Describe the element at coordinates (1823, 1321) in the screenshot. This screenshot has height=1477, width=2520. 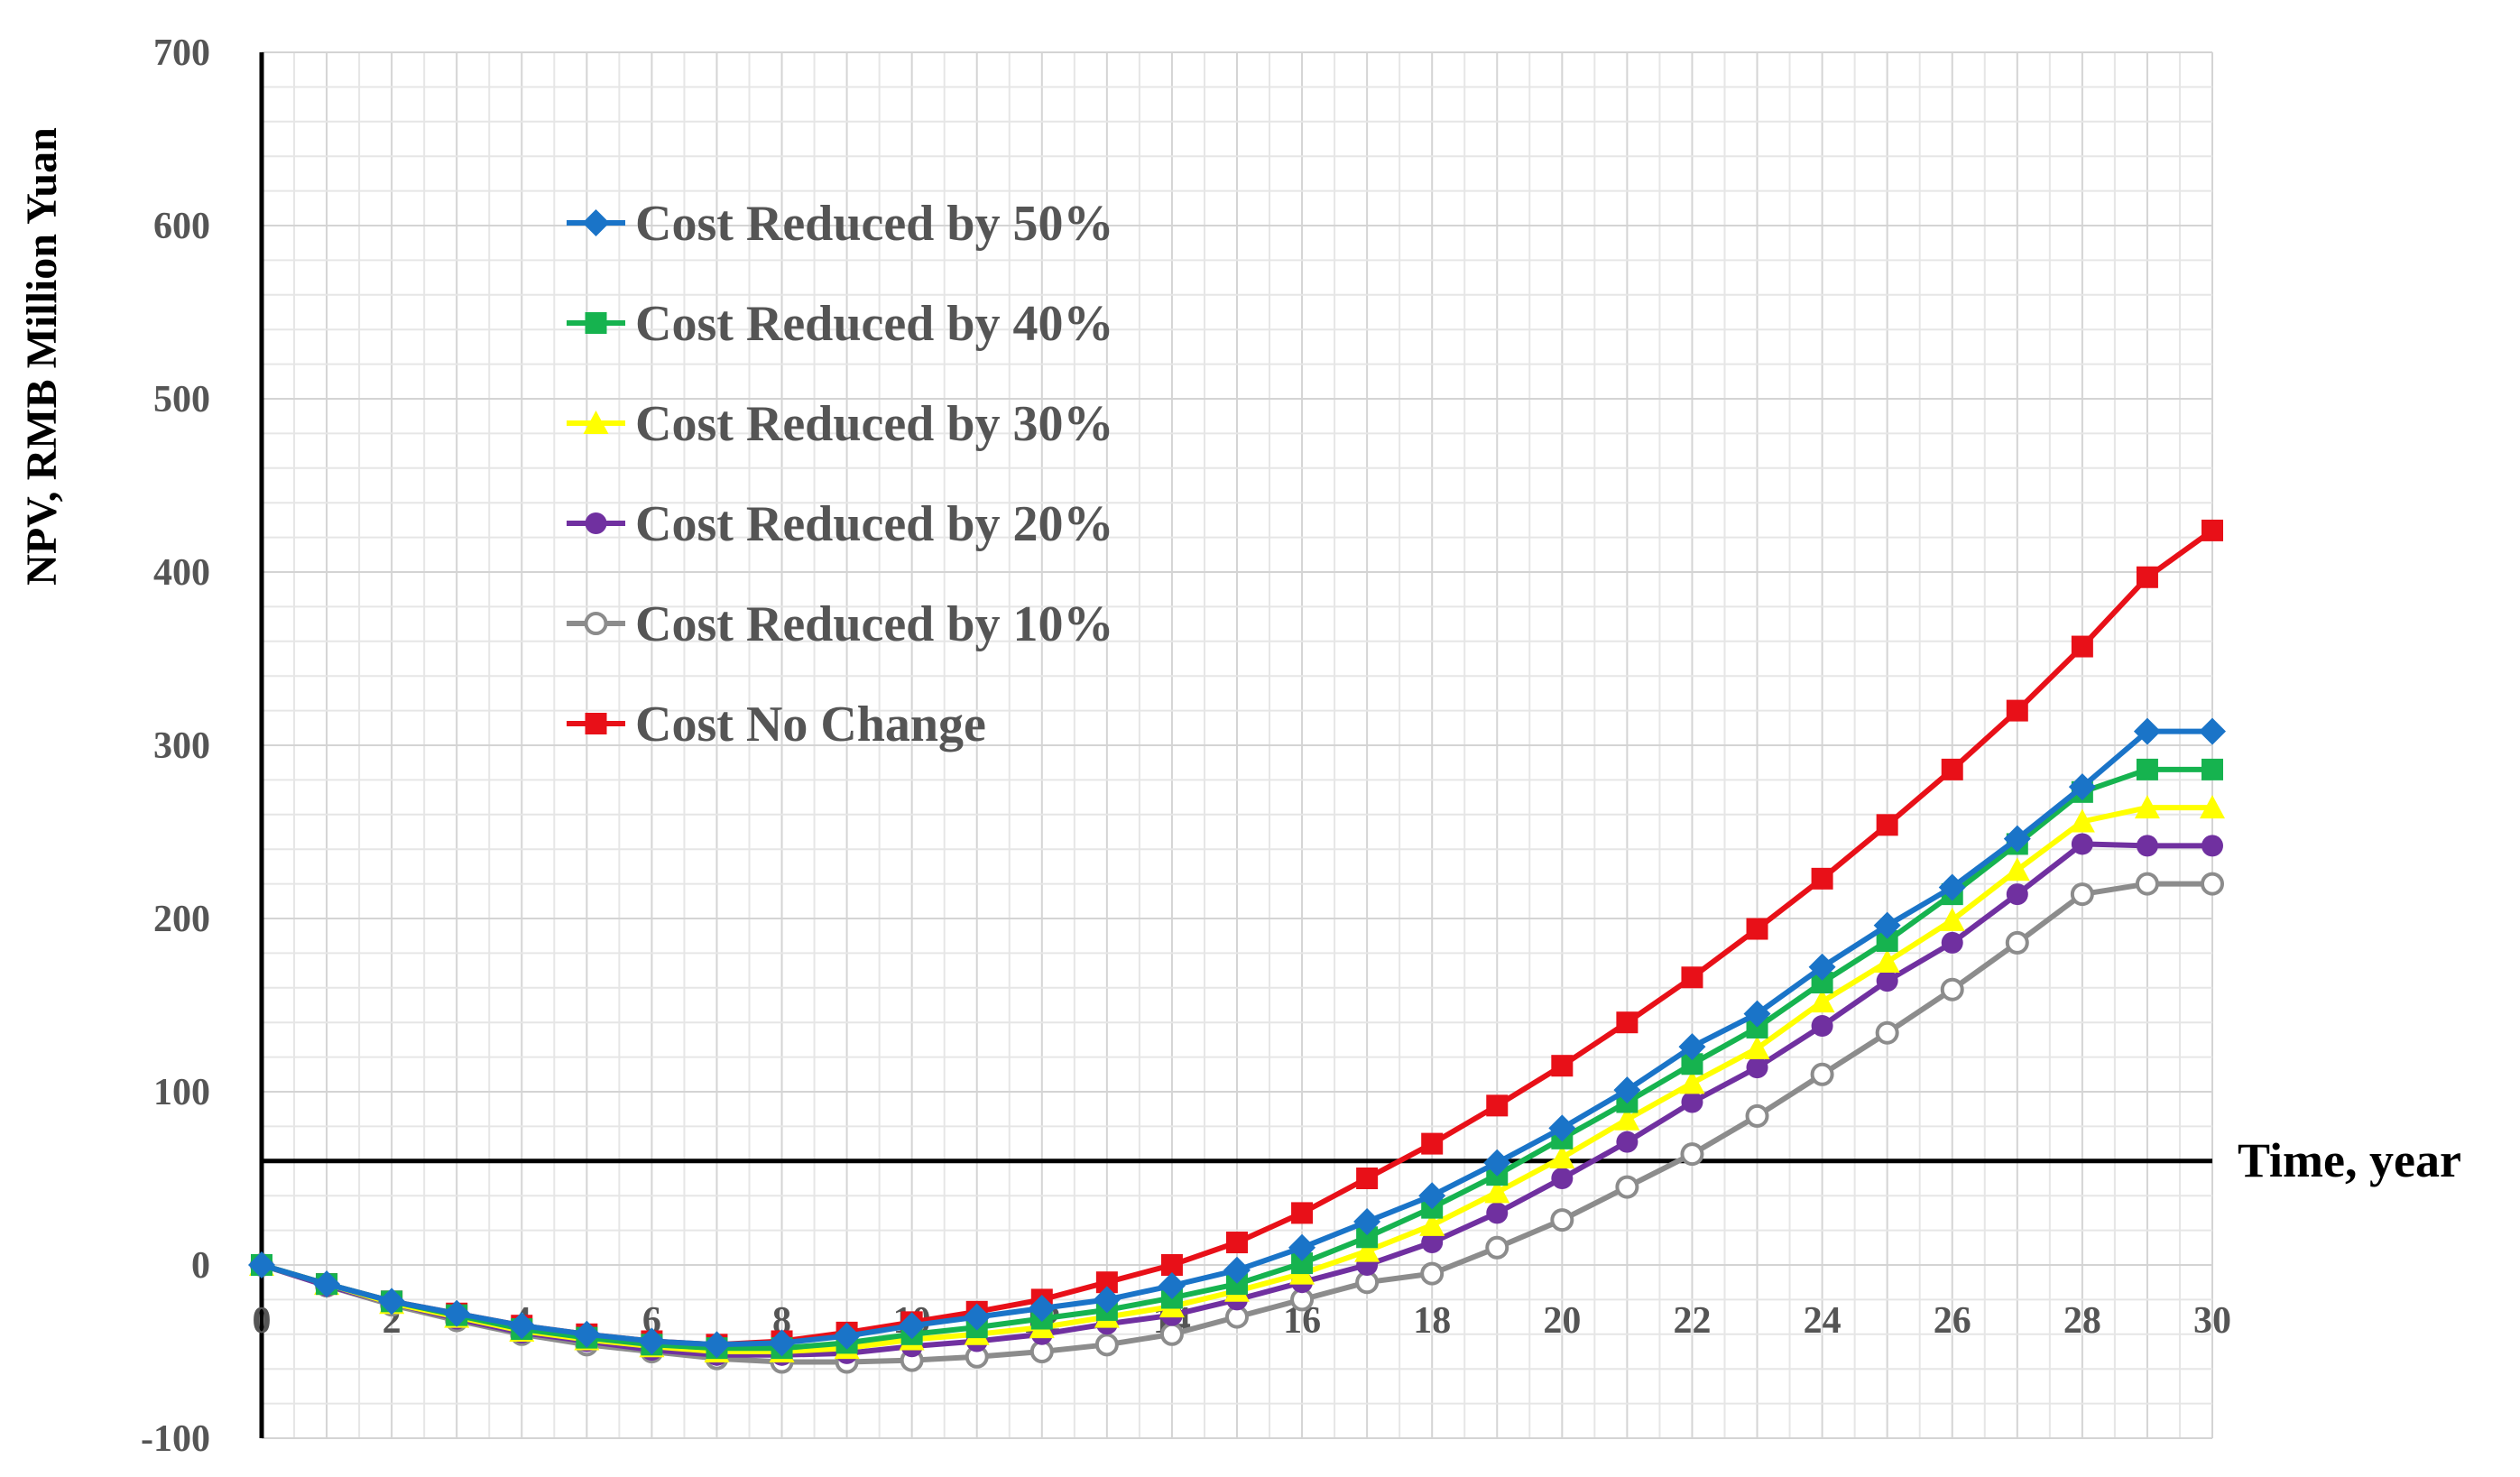
I see `x-tick-label: 24` at that location.